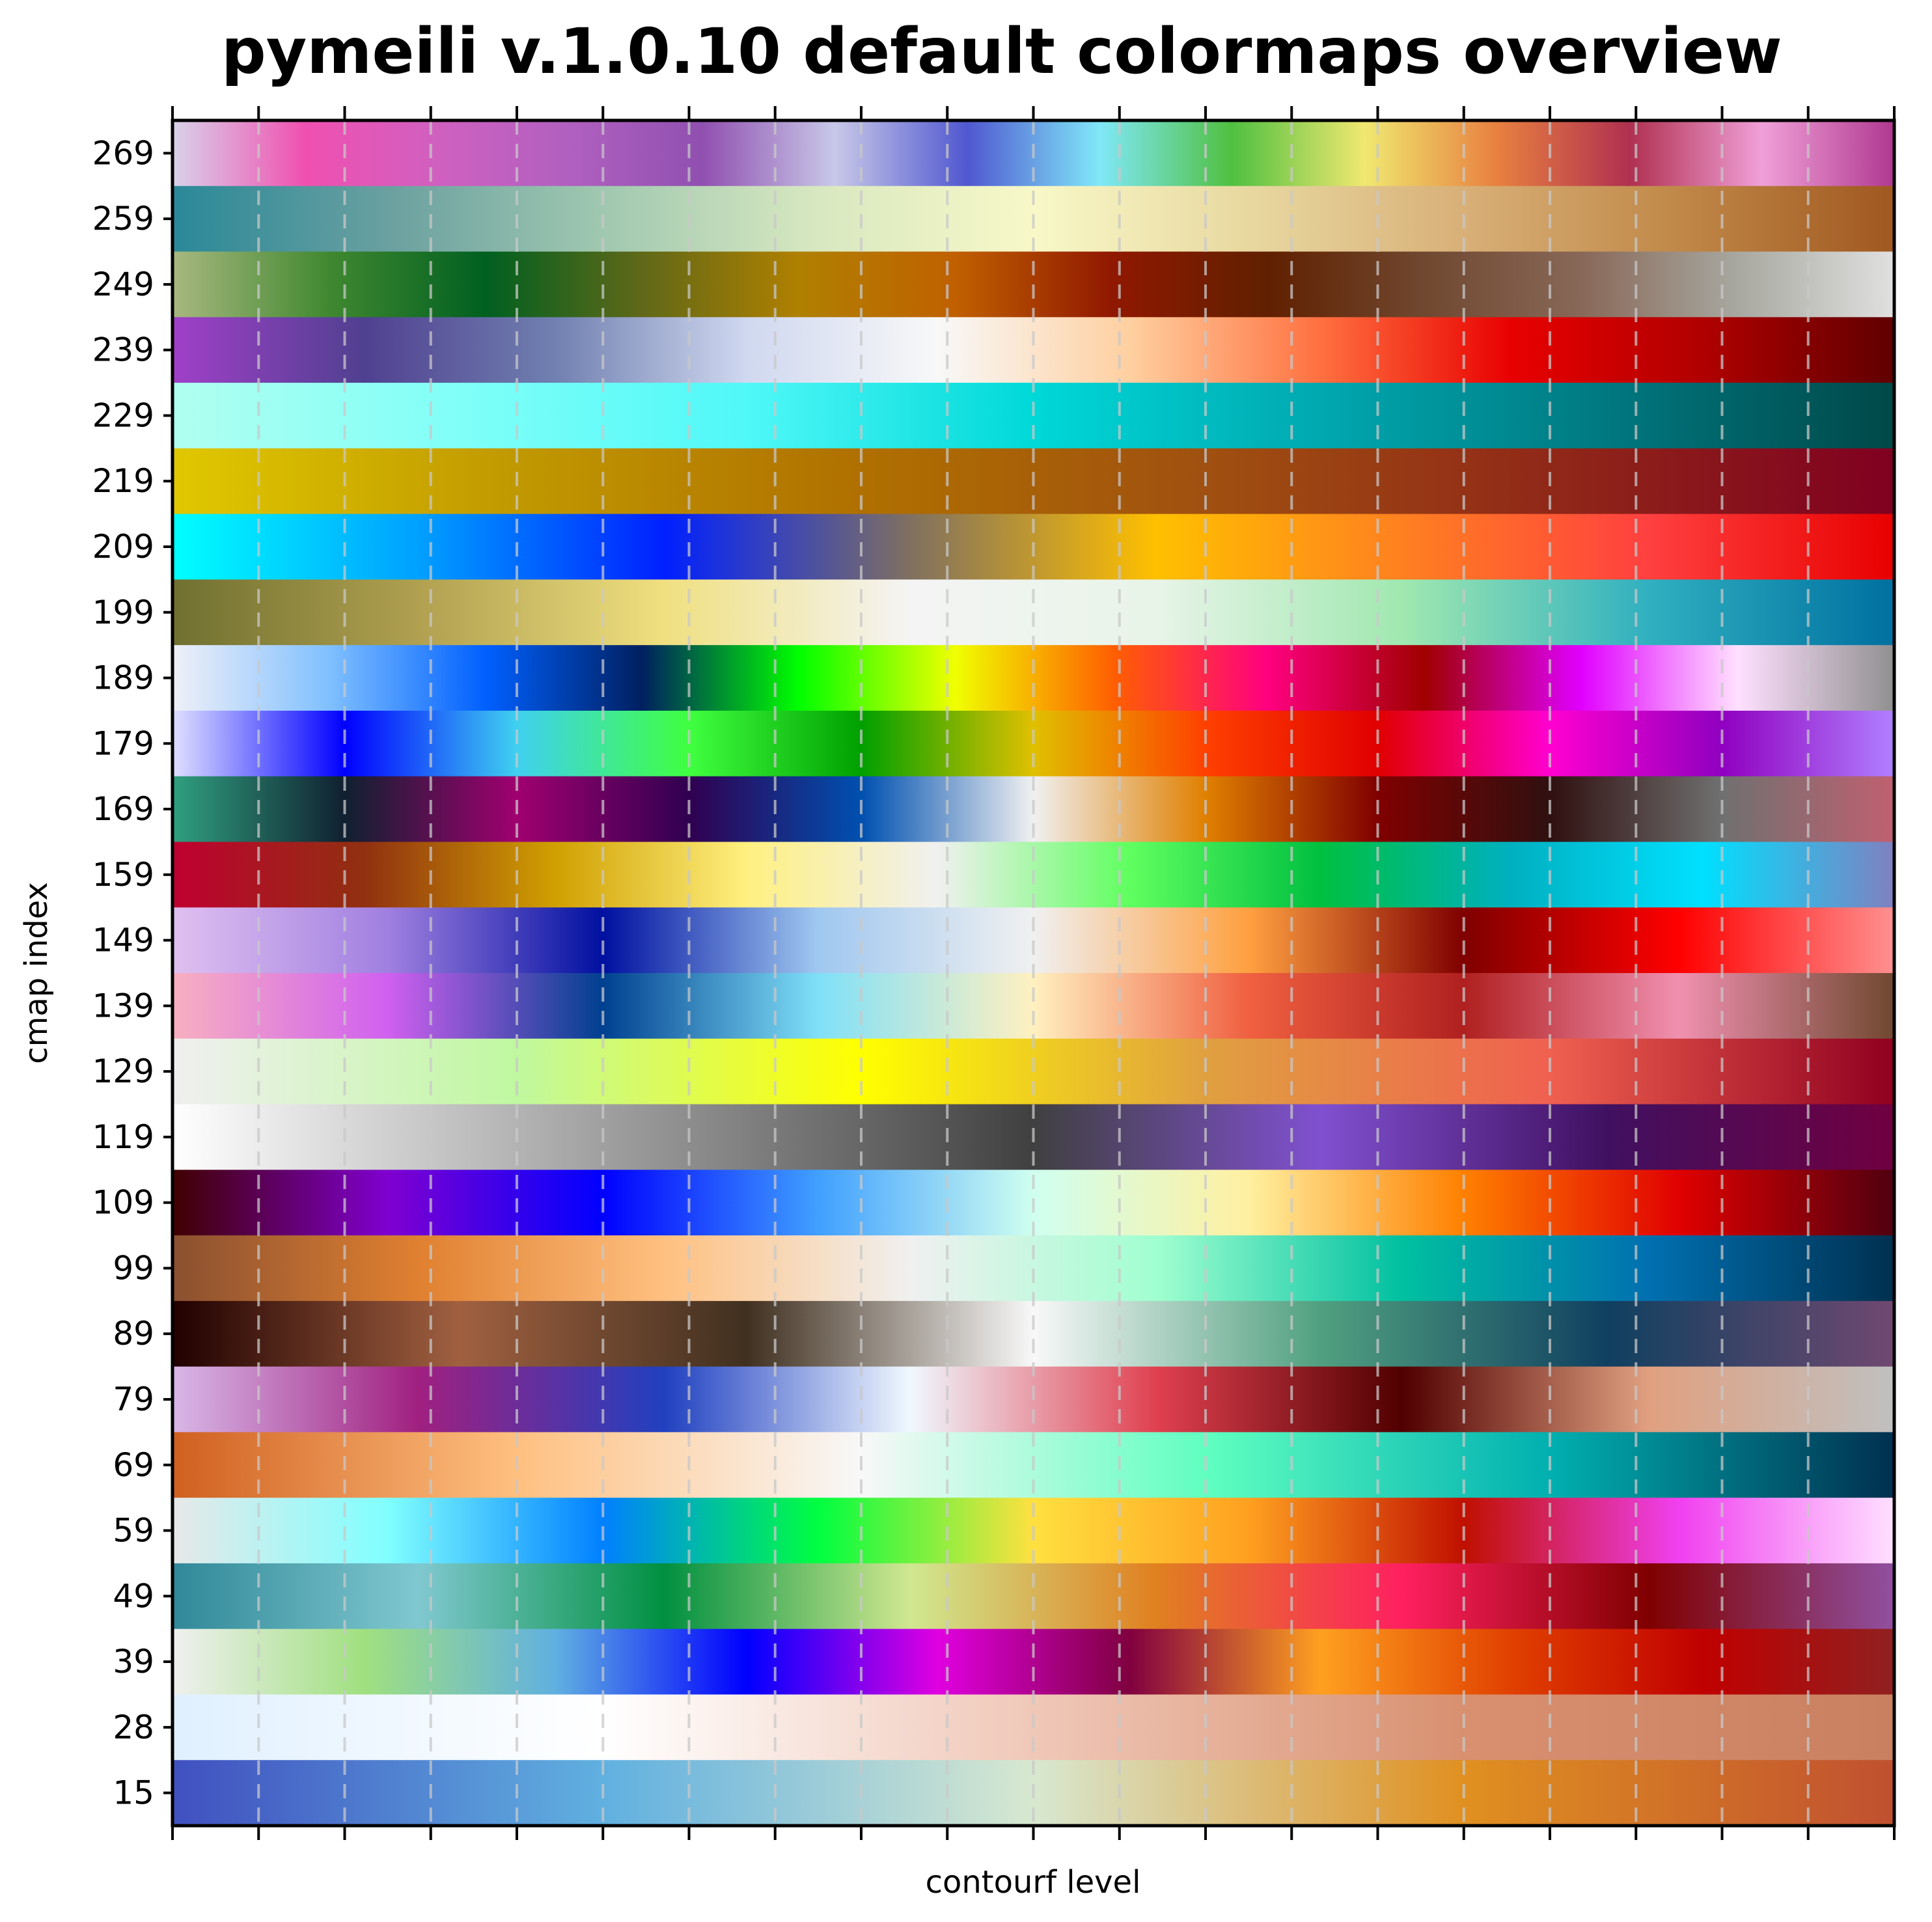  Describe the element at coordinates (133, 1399) in the screenshot. I see `y-tick-label: 79` at that location.